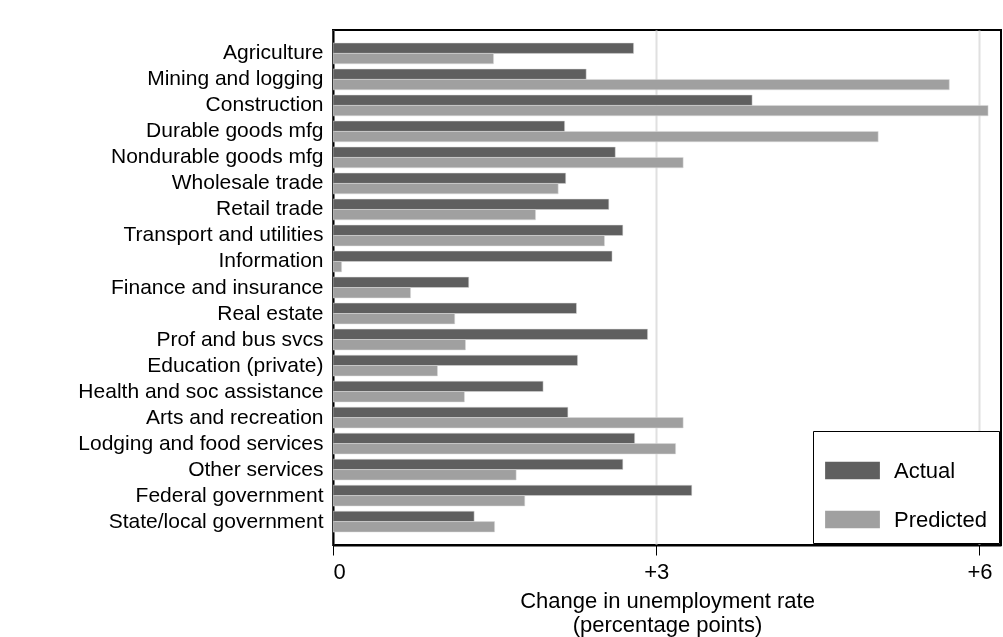 The width and height of the screenshot is (1003, 637). What do you see at coordinates (925, 470) in the screenshot?
I see `legend-label: Actual` at bounding box center [925, 470].